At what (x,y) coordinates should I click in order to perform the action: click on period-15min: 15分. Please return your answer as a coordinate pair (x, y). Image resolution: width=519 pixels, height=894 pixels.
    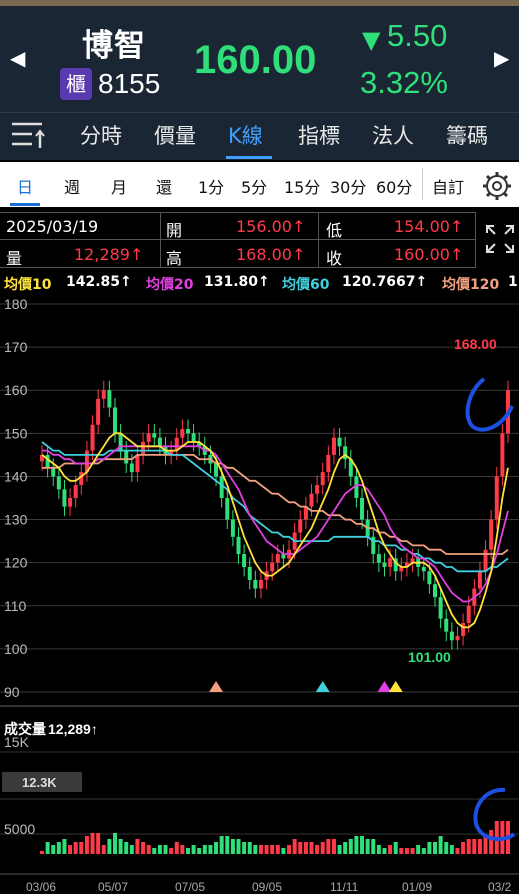
    Looking at the image, I should click on (302, 187).